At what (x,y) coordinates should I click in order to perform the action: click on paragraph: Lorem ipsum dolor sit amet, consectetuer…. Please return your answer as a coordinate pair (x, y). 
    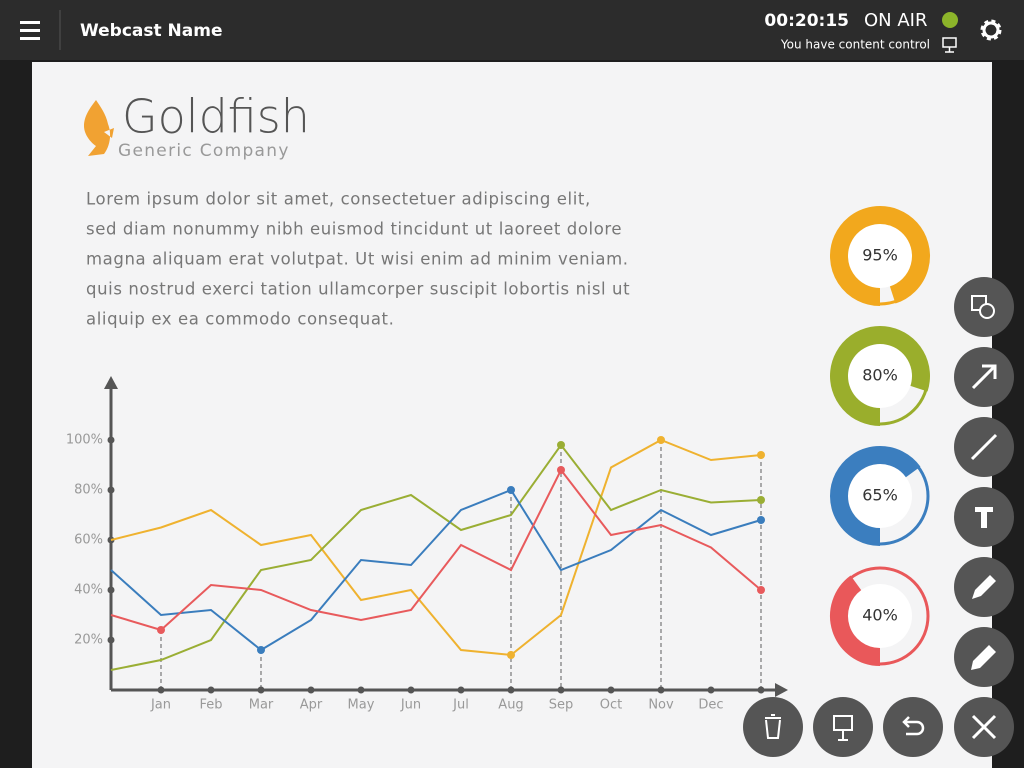
    Looking at the image, I should click on (358, 259).